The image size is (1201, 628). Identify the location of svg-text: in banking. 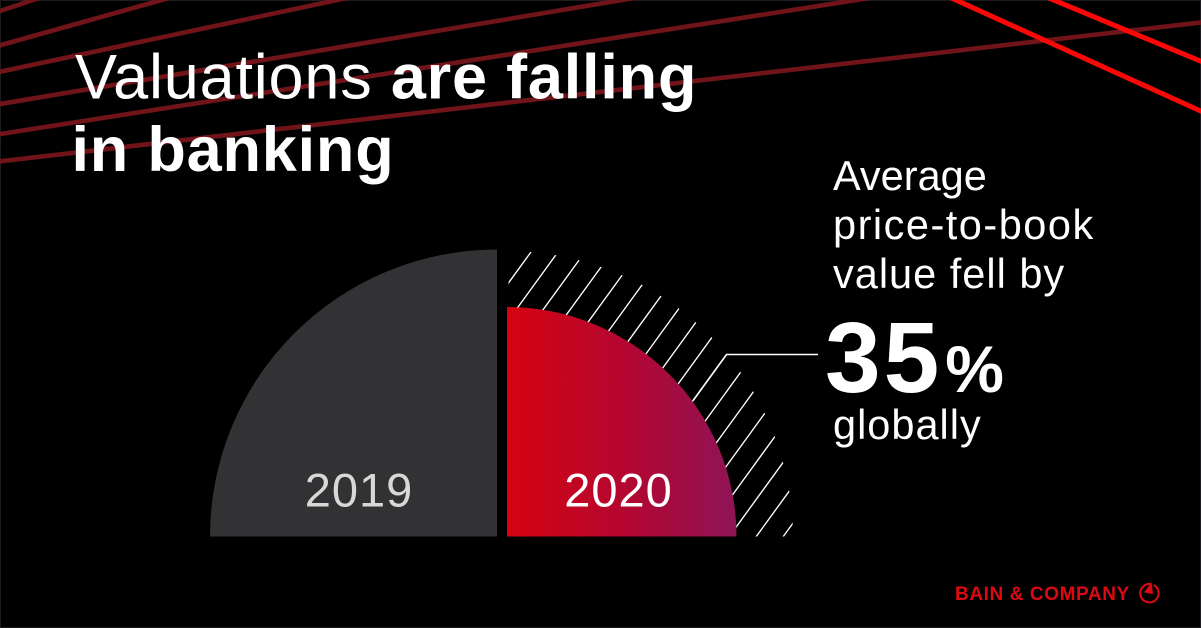
(233, 150).